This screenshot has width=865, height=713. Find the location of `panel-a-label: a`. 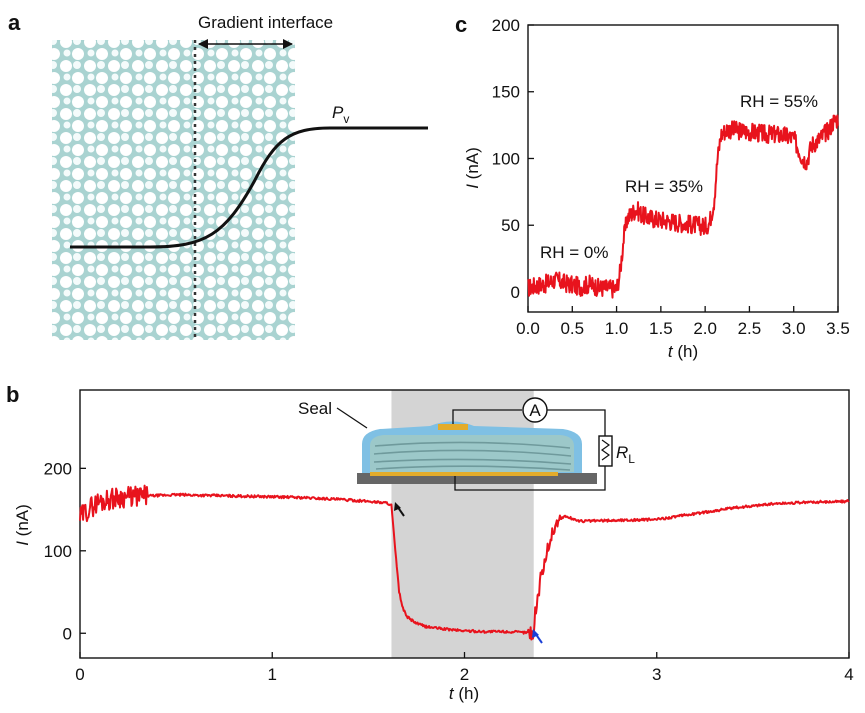

panel-a-label: a is located at coordinates (14, 22).